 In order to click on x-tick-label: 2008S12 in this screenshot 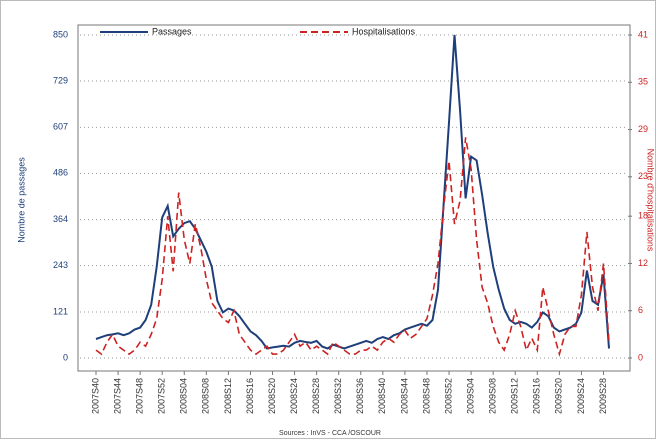, I will do `click(228, 396)`.